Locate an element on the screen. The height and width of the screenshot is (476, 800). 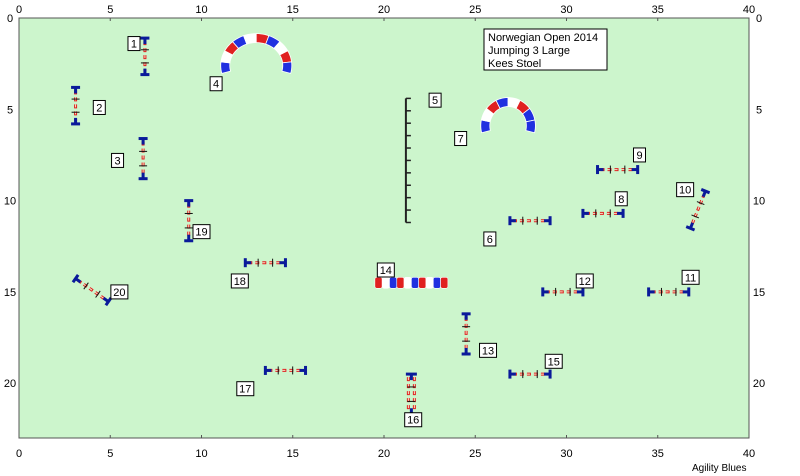
obstacle-number: 8 is located at coordinates (621, 200).